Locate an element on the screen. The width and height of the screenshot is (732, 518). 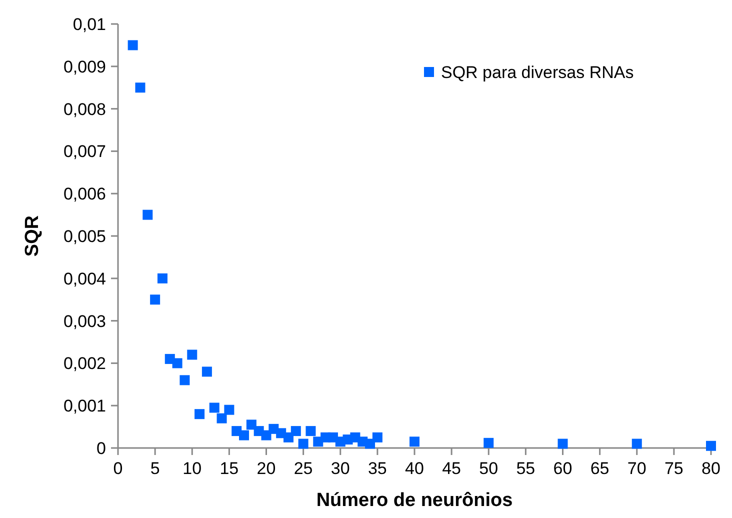
y-tick-label: 0,009 is located at coordinates (84, 66).